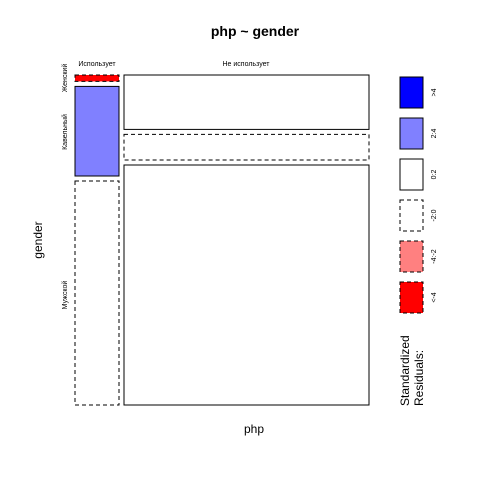 This screenshot has height=480, width=480. What do you see at coordinates (254, 429) in the screenshot?
I see `x-axis-label: php` at bounding box center [254, 429].